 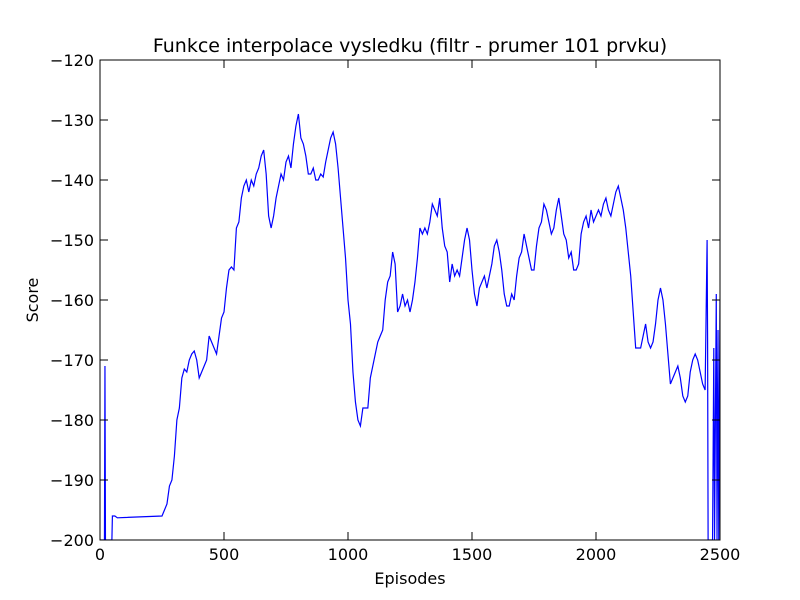 I want to click on y-tick-label: −160, so click(x=72, y=300).